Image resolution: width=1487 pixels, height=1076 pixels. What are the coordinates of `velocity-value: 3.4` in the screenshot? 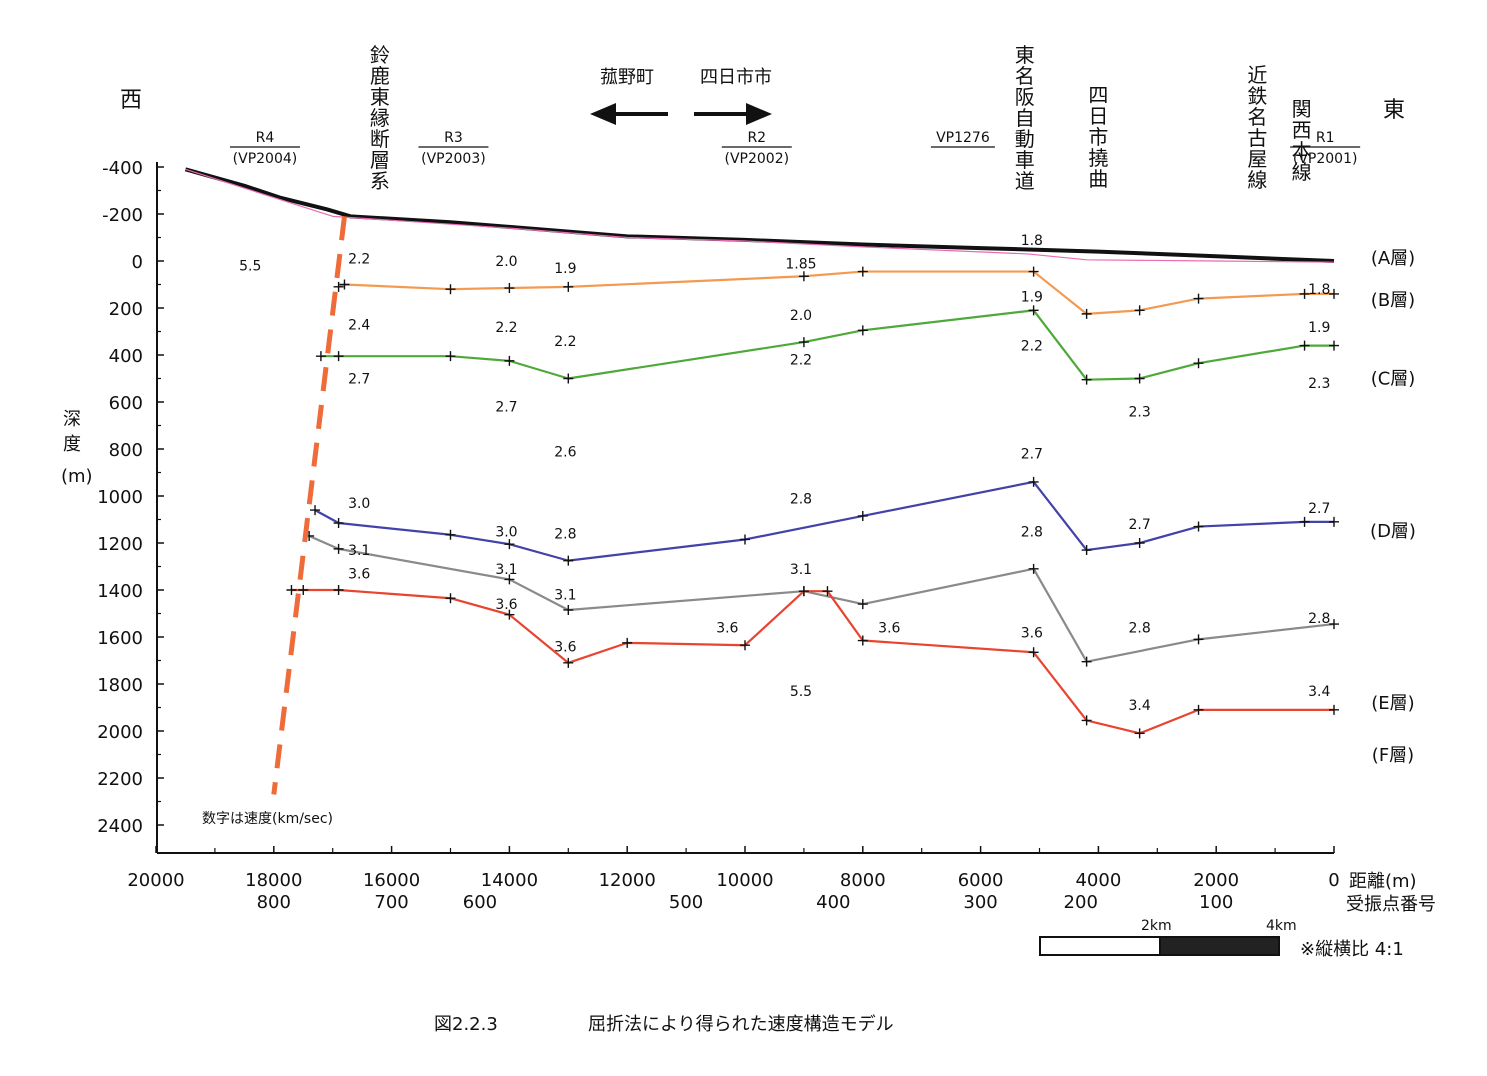 It's located at (1319, 692).